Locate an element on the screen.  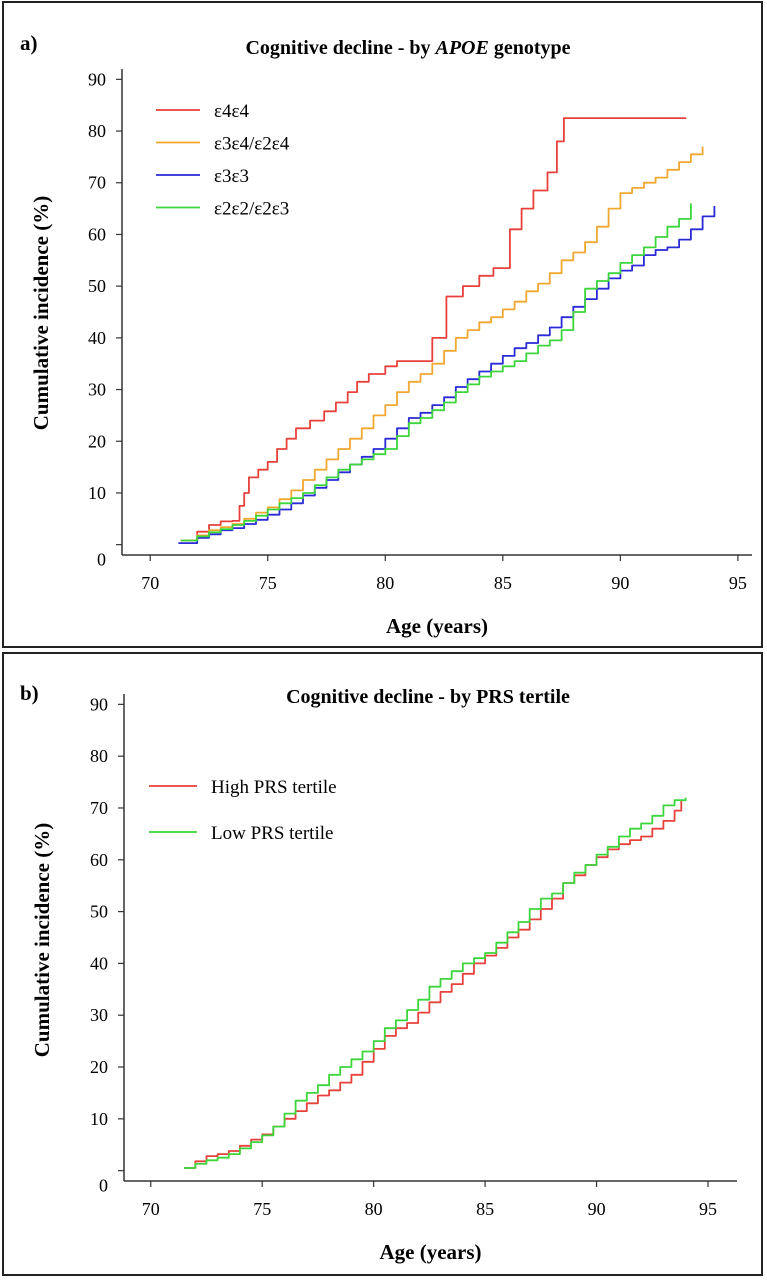
legend-label: ε3ε4/ε2ε4 is located at coordinates (252, 144).